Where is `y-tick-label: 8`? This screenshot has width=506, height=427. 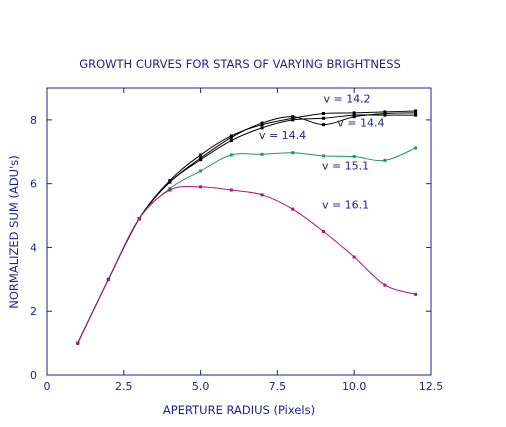
y-tick-label: 8 is located at coordinates (33, 120).